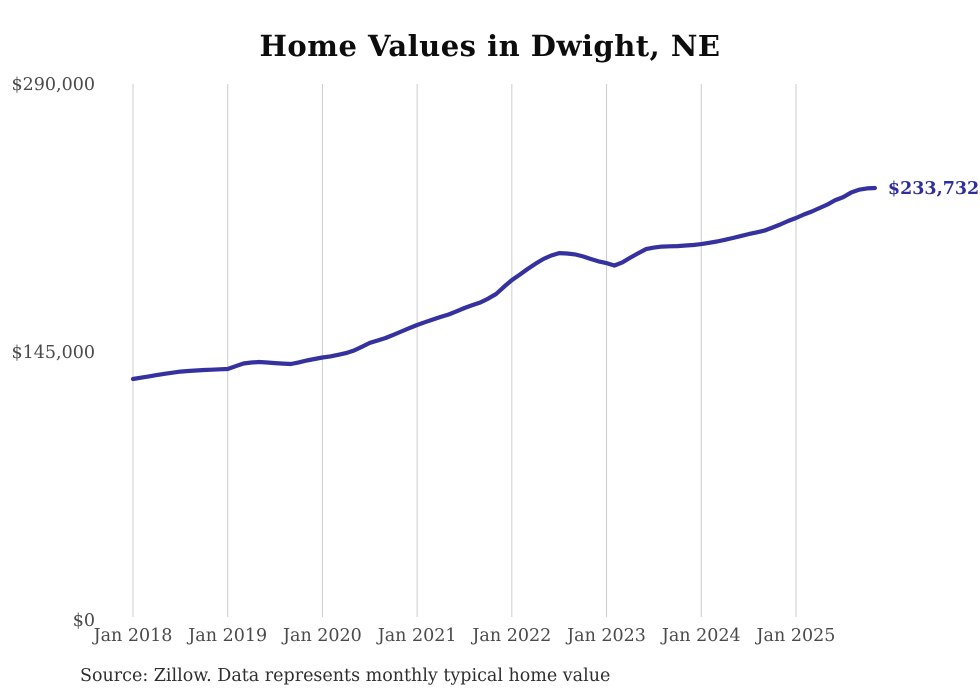  What do you see at coordinates (132, 636) in the screenshot?
I see `x-tick-label: Jan 2018` at bounding box center [132, 636].